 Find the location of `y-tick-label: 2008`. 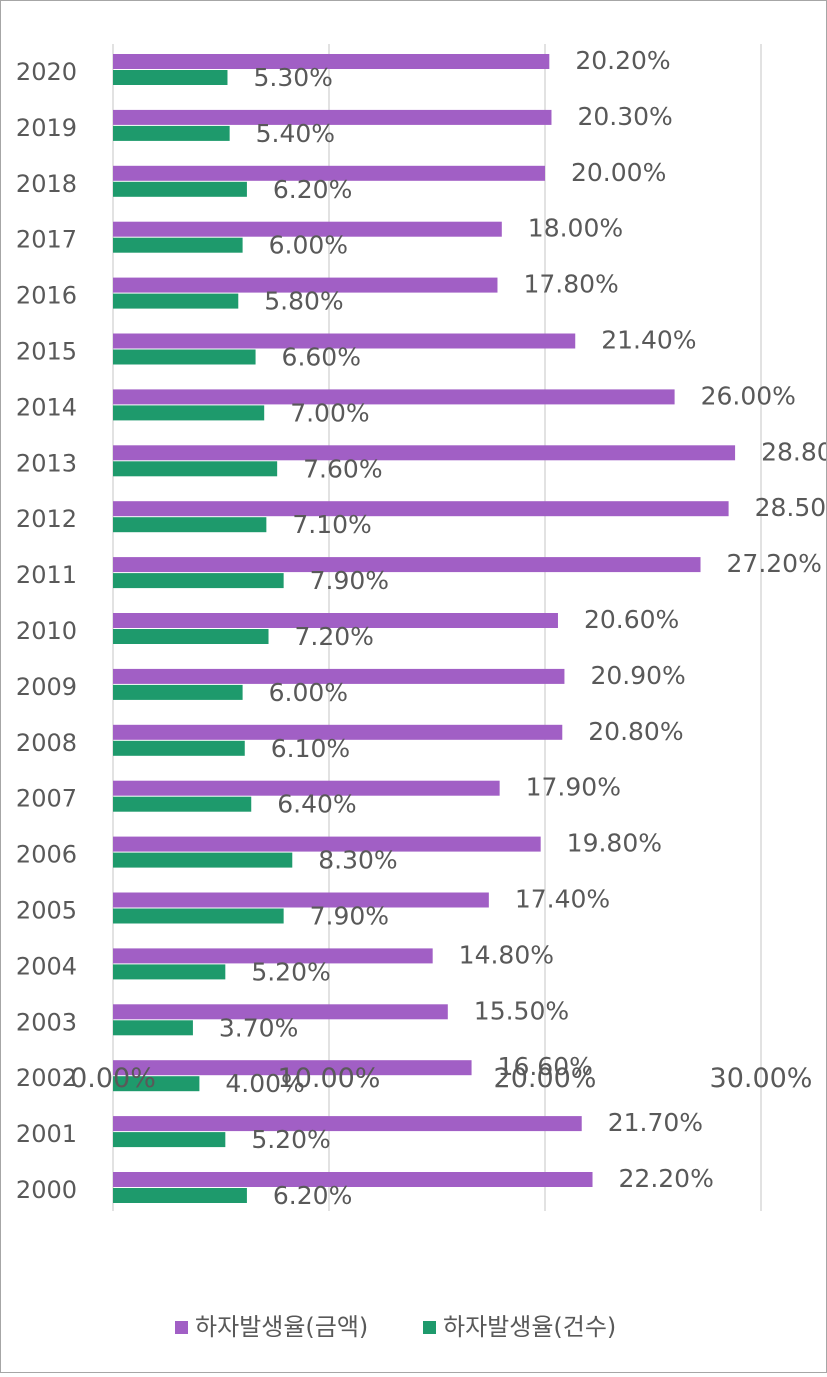

y-tick-label: 2008 is located at coordinates (46, 743).